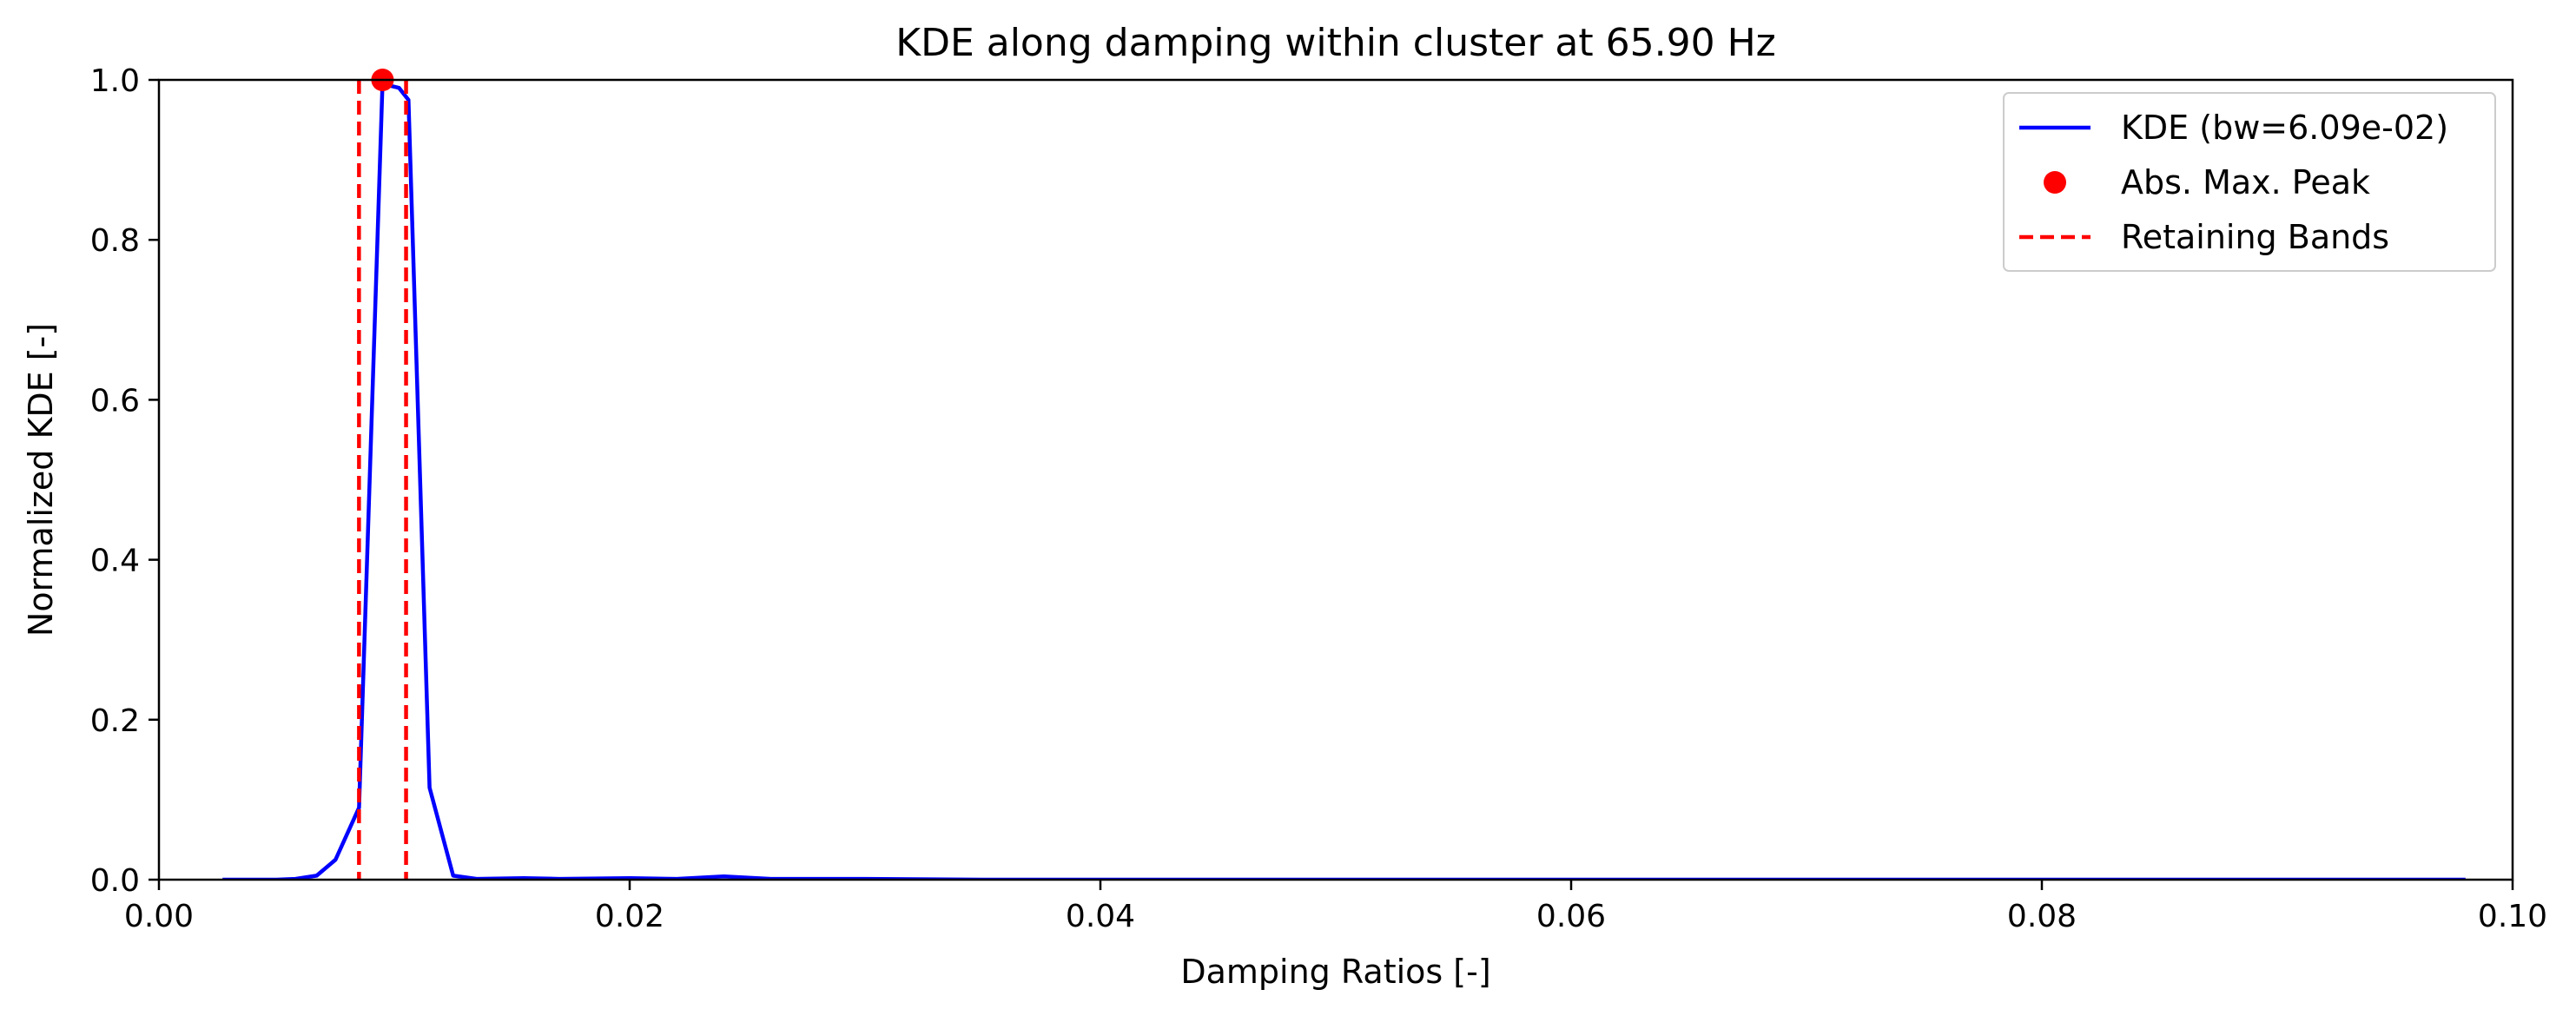 The image size is (2576, 1016). Describe the element at coordinates (2512, 916) in the screenshot. I see `x-tick-label: 0.10` at that location.